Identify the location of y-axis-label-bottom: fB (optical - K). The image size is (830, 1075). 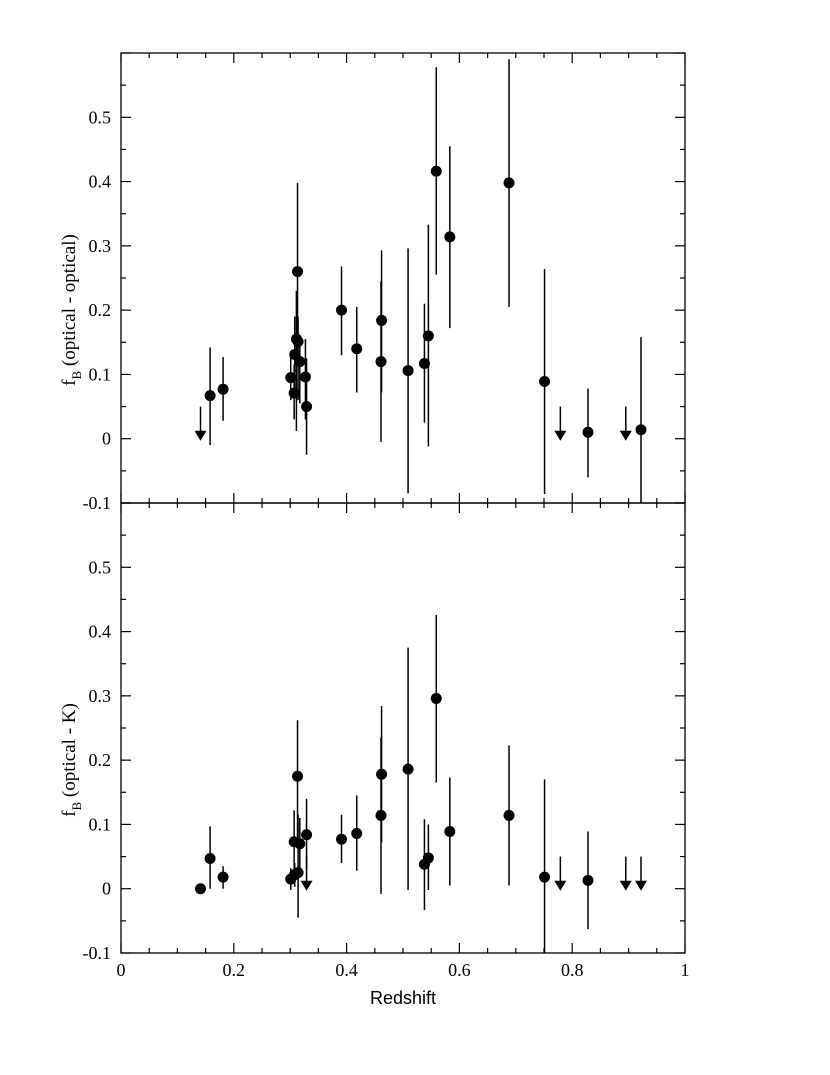
(71, 760).